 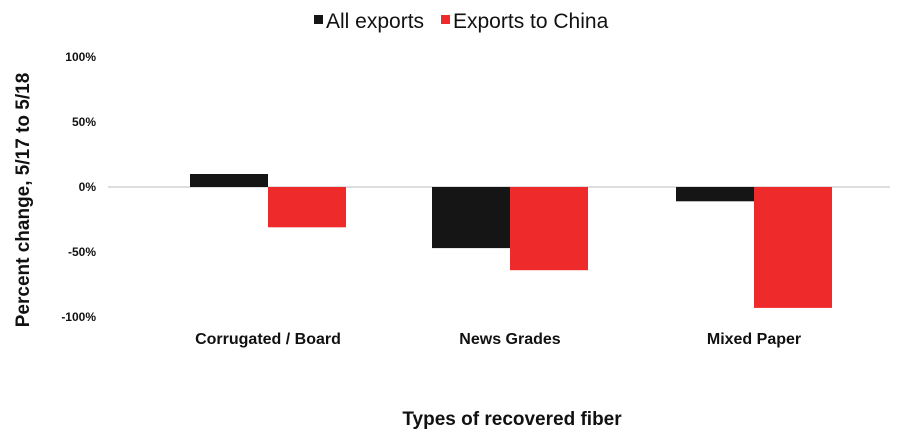 I want to click on bar-exports-to-china-corrugated-board, so click(x=307, y=207).